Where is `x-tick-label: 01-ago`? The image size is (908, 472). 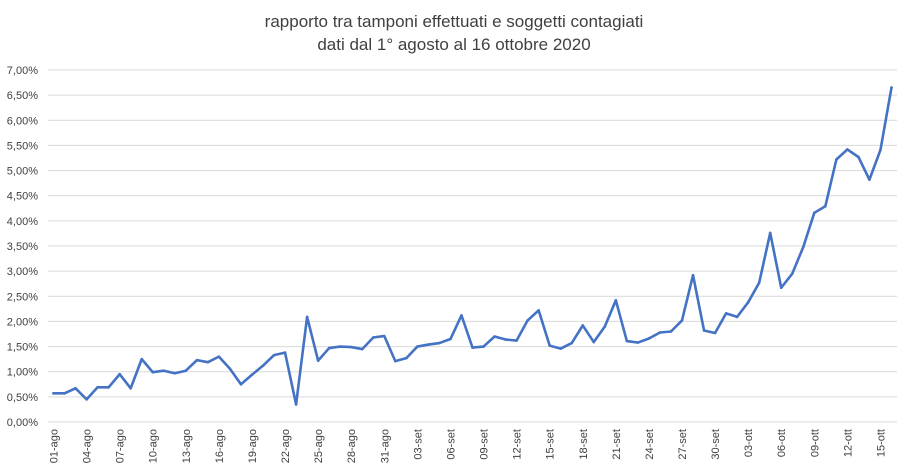 x-tick-label: 01-ago is located at coordinates (55, 446).